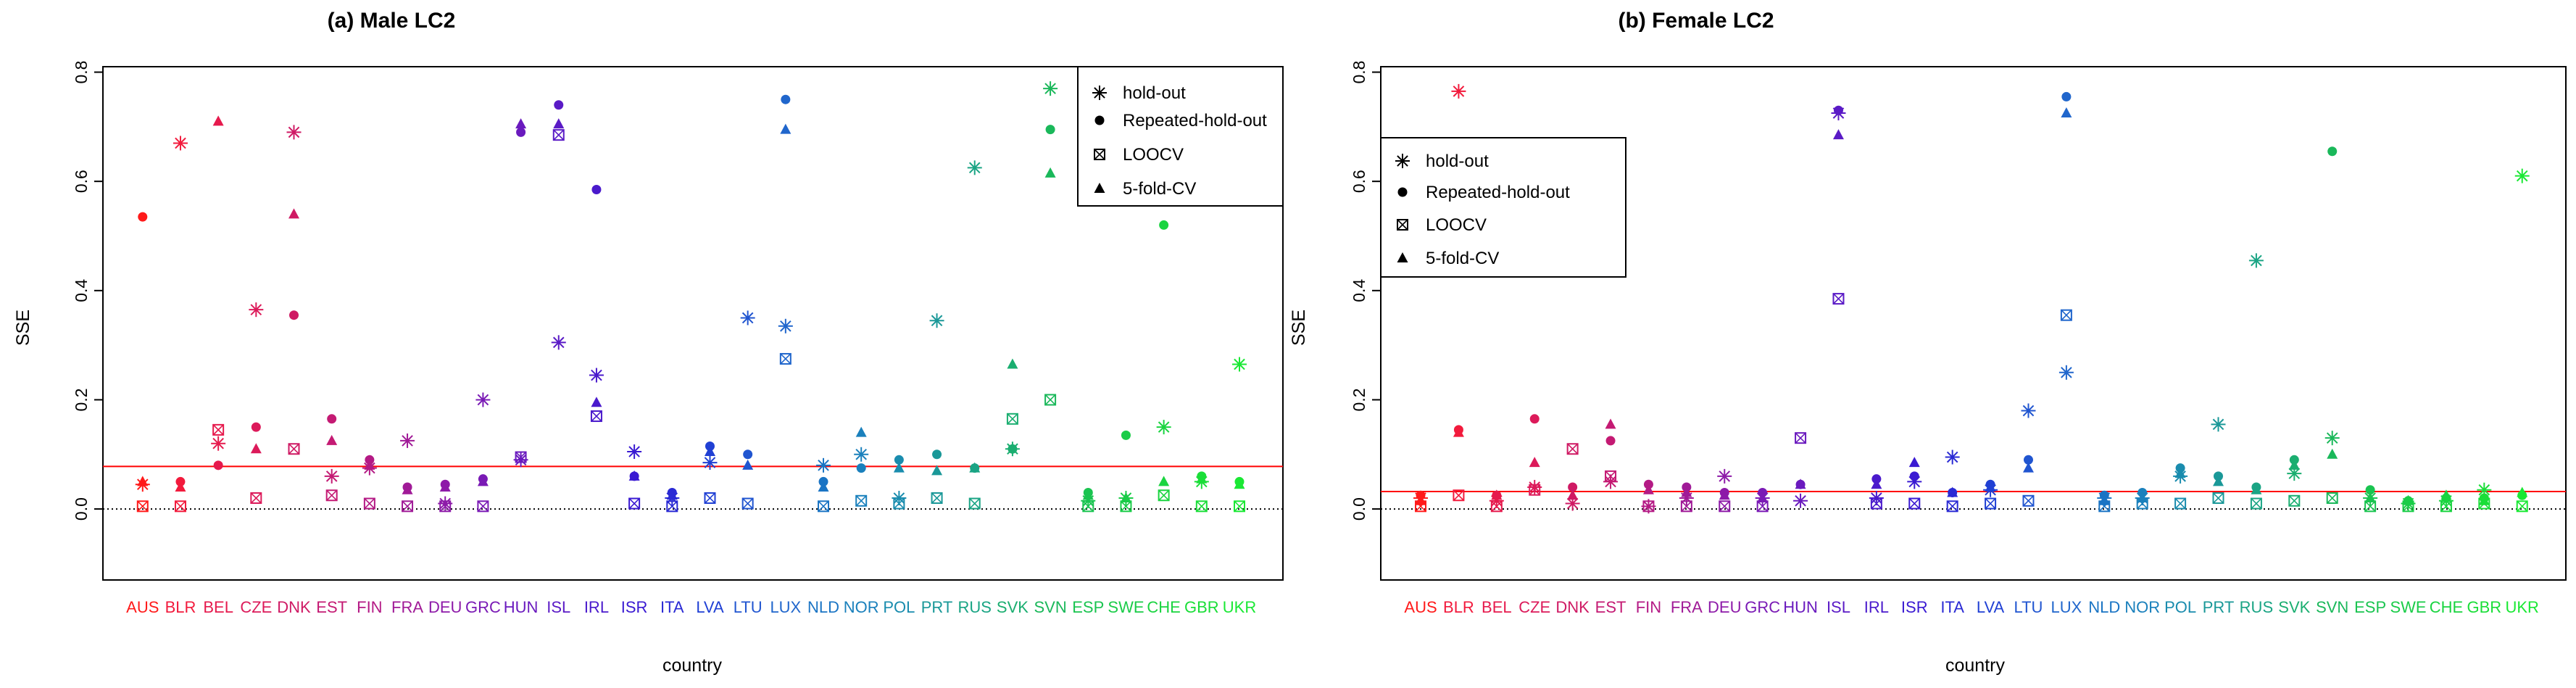 This screenshot has height=688, width=2576. I want to click on x-tick-label: AUS, so click(142, 607).